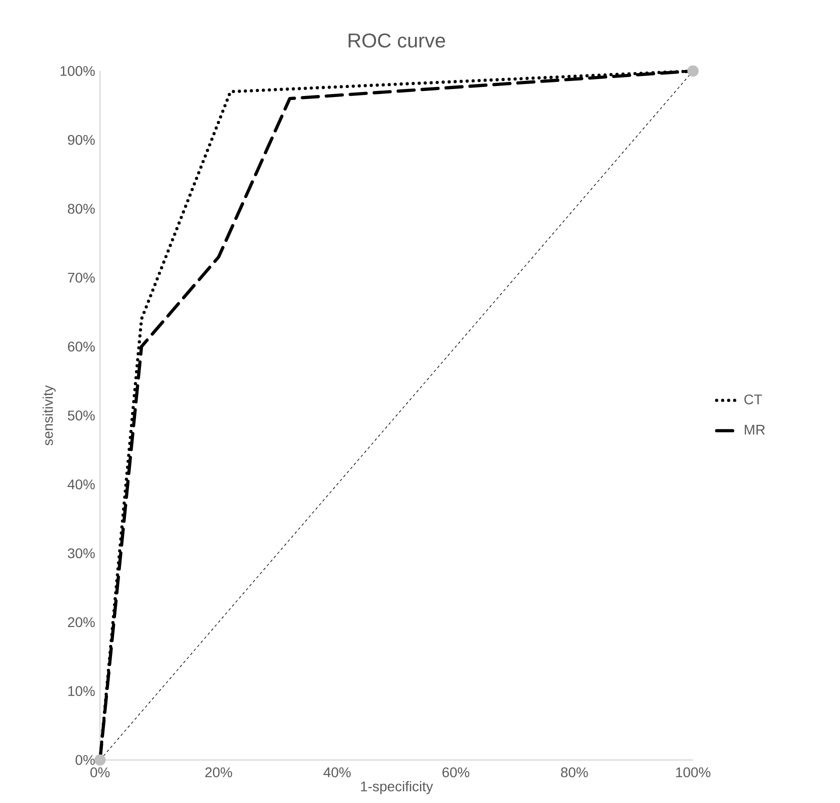  What do you see at coordinates (81, 277) in the screenshot?
I see `y-tick-label: 70%` at bounding box center [81, 277].